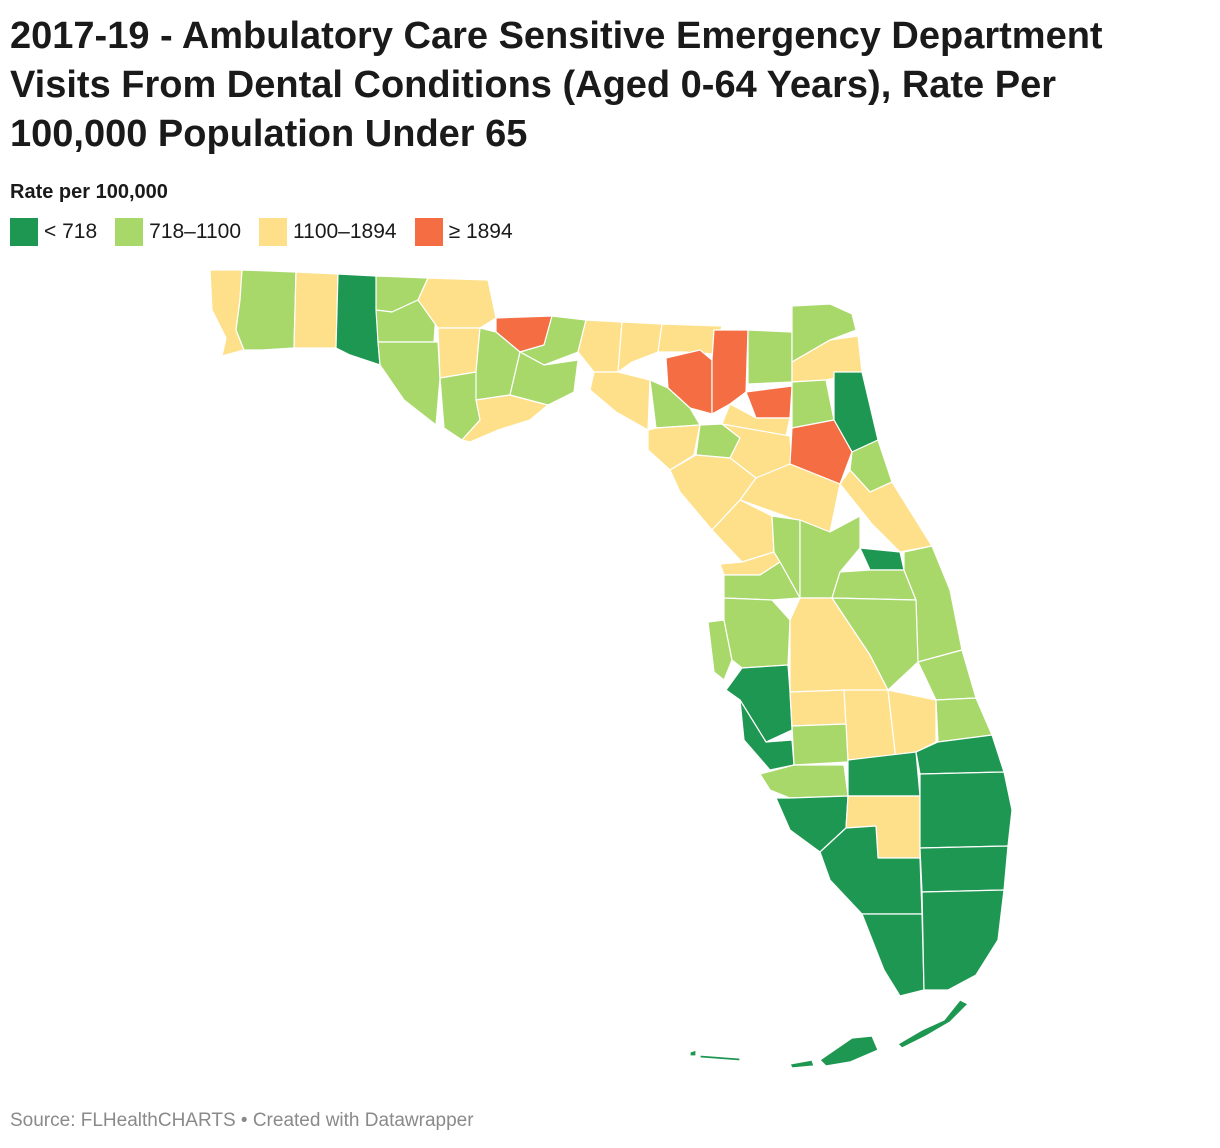 The image size is (1220, 1148). What do you see at coordinates (720, 650) in the screenshot?
I see `county-pinellas` at bounding box center [720, 650].